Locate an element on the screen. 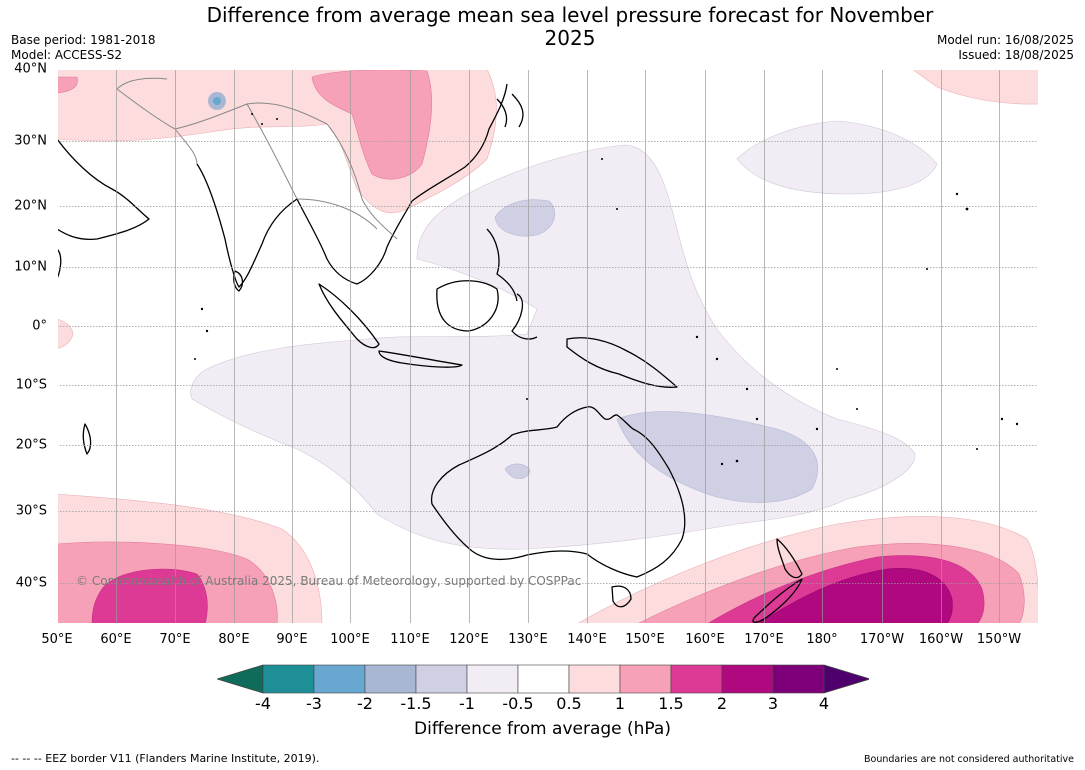 The image size is (1085, 770). meta-right: Model run: 16/08/2025 Issued: 18/08/2025 is located at coordinates (1005, 48).